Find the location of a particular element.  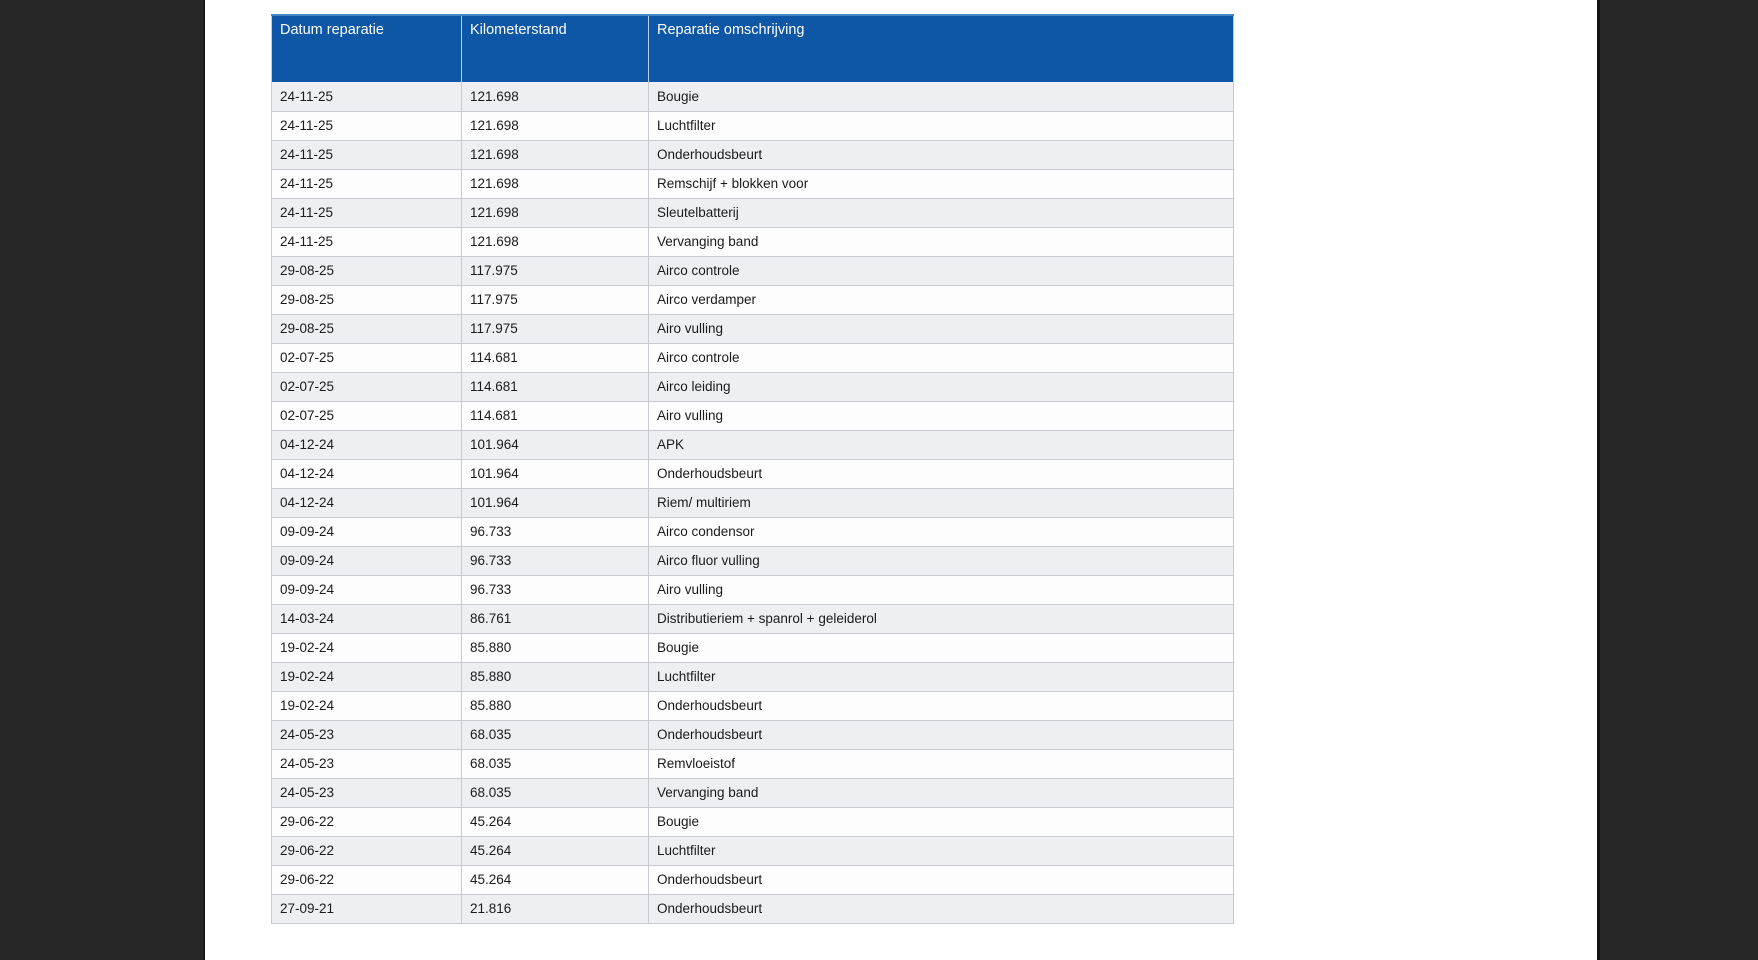

column-header-reparatie-omschrijving: Reparatie omschrijving is located at coordinates (941, 48).